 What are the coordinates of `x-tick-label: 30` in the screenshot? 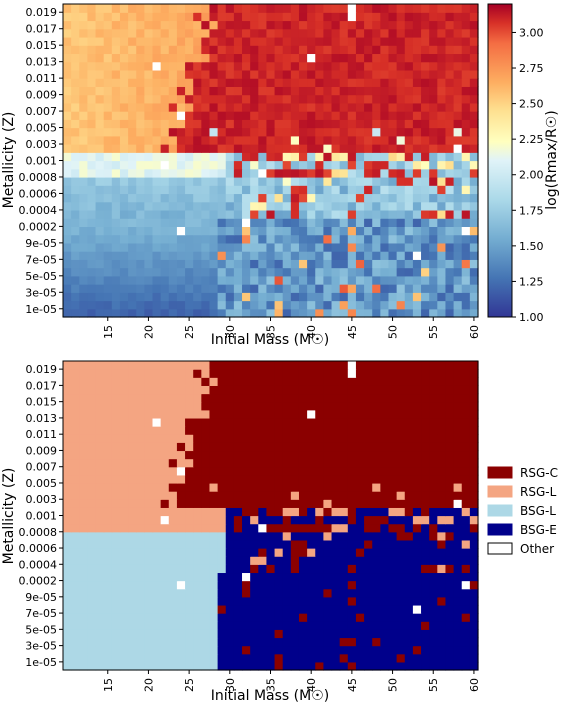 It's located at (230, 685).